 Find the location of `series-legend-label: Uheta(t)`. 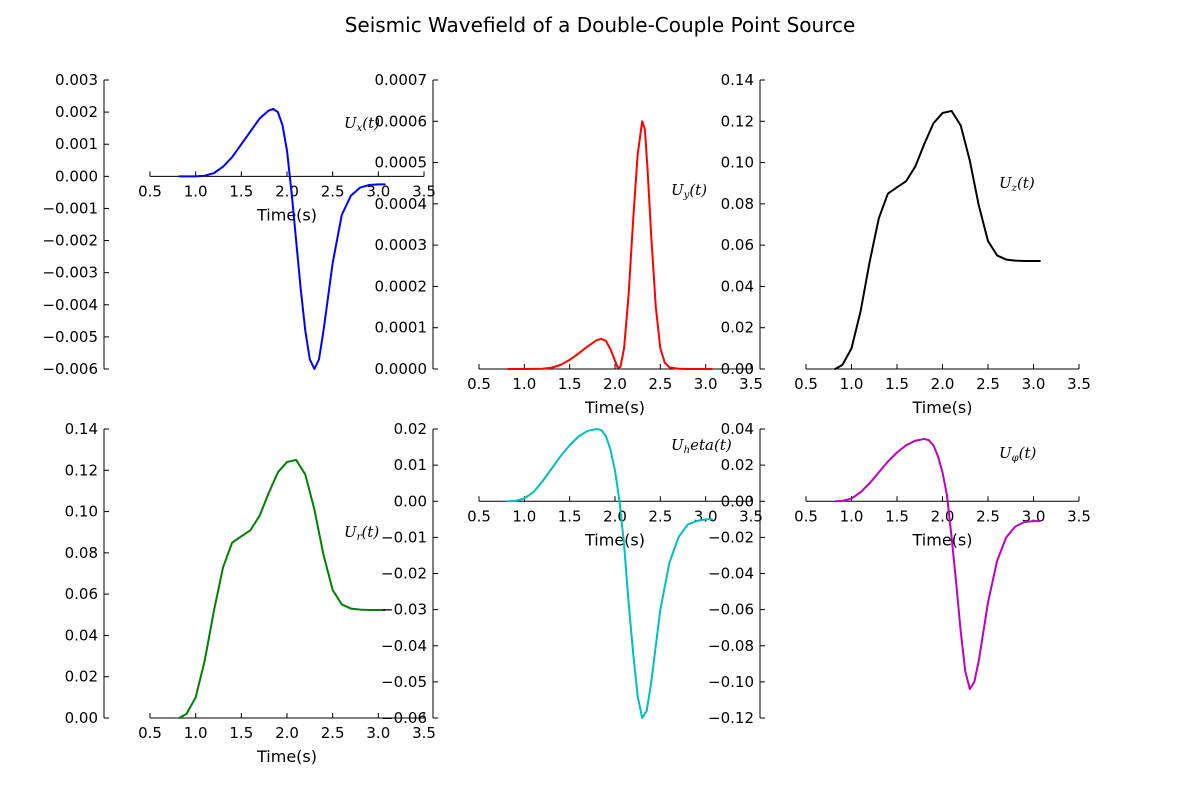

series-legend-label: Uheta(t) is located at coordinates (701, 446).